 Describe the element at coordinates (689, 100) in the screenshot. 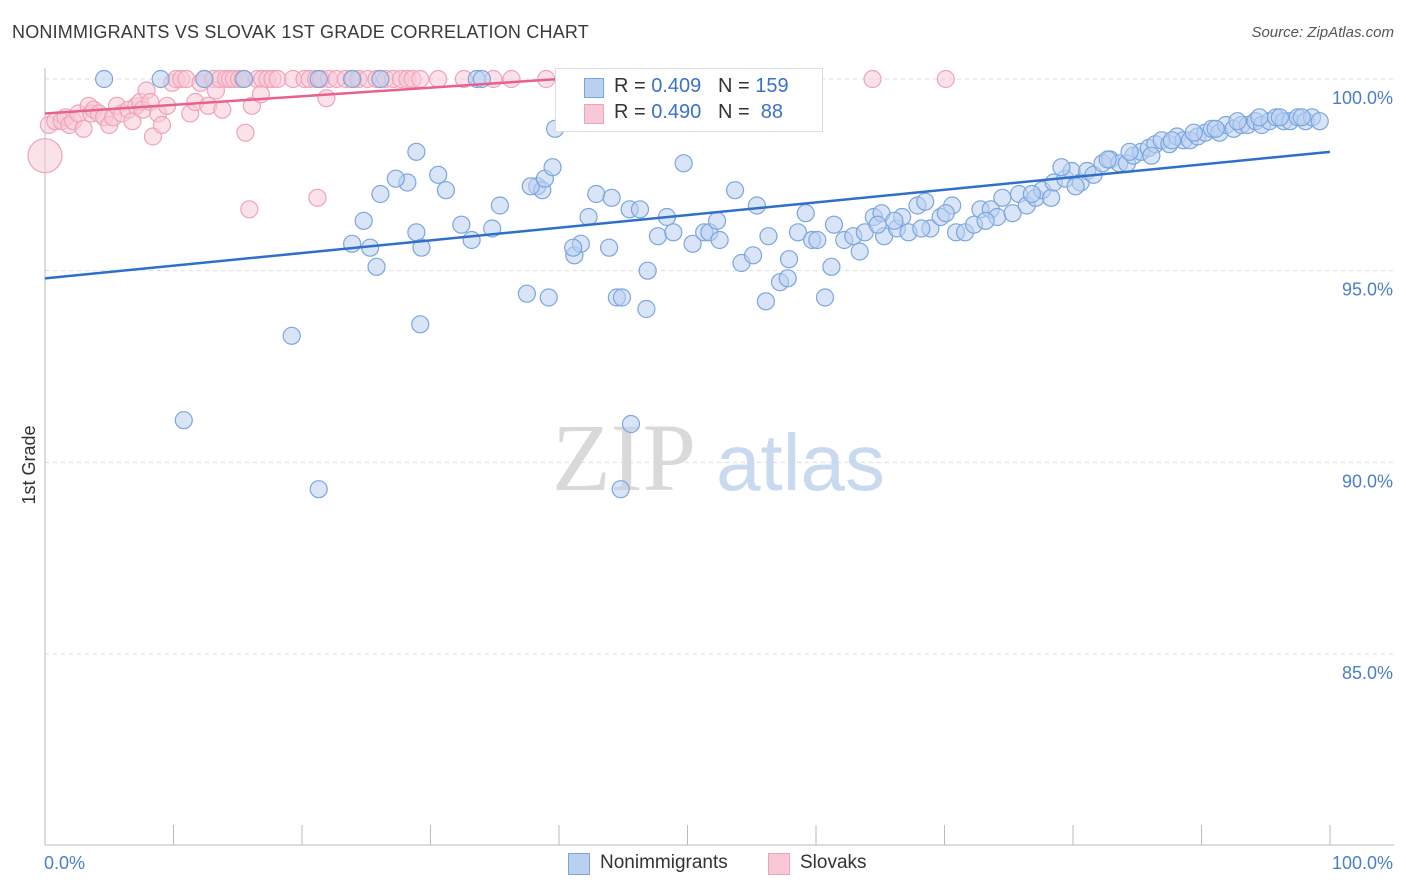

I see `correlation-legend: R = 0.409 N = 159 R = 0.490 N = 88` at that location.